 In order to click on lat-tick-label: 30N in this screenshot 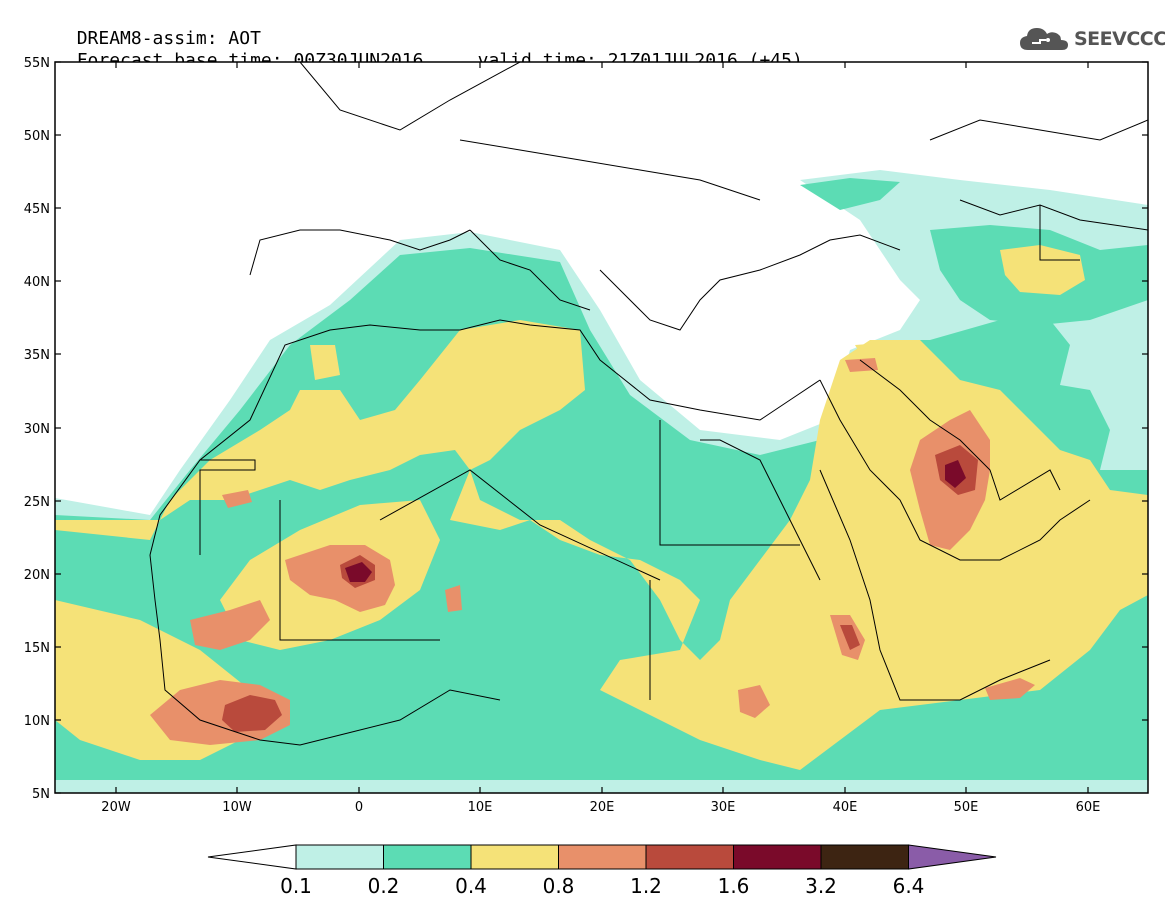, I will do `click(37, 429)`.